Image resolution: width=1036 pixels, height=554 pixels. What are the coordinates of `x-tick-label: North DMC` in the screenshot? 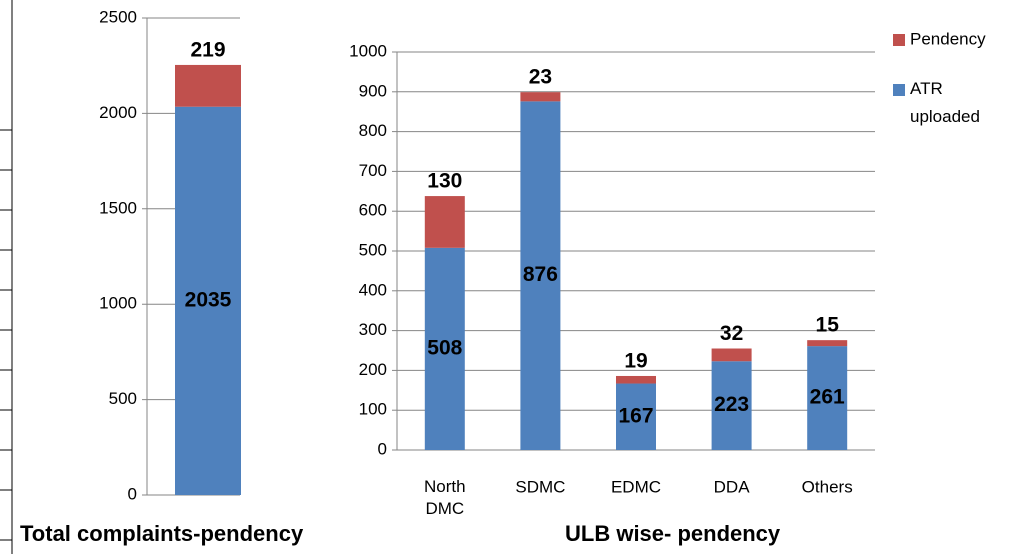 It's located at (445, 497).